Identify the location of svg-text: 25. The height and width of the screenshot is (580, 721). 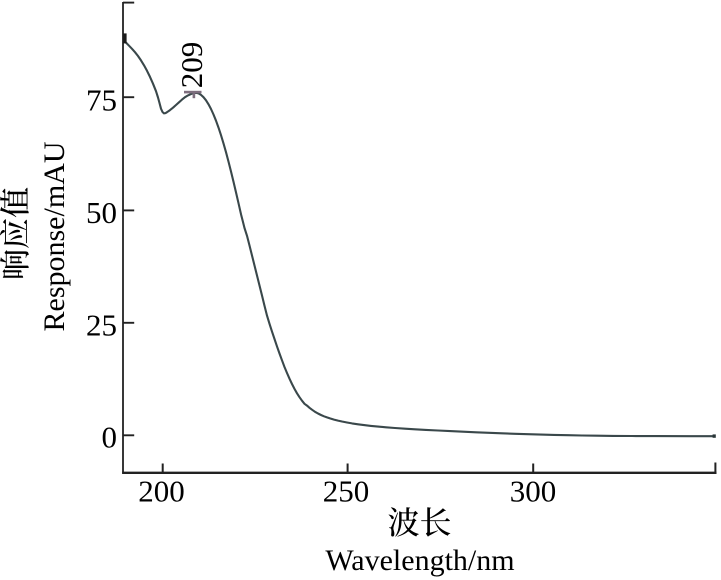
(101, 325).